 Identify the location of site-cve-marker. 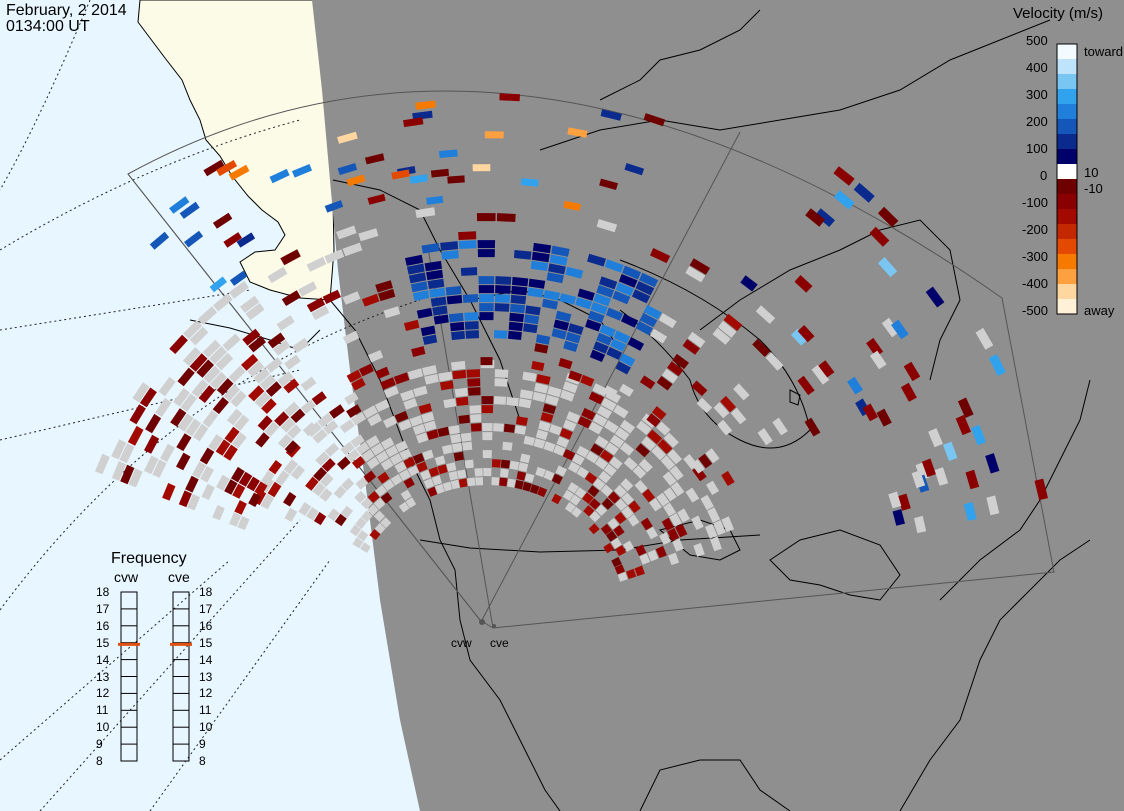
(494, 626).